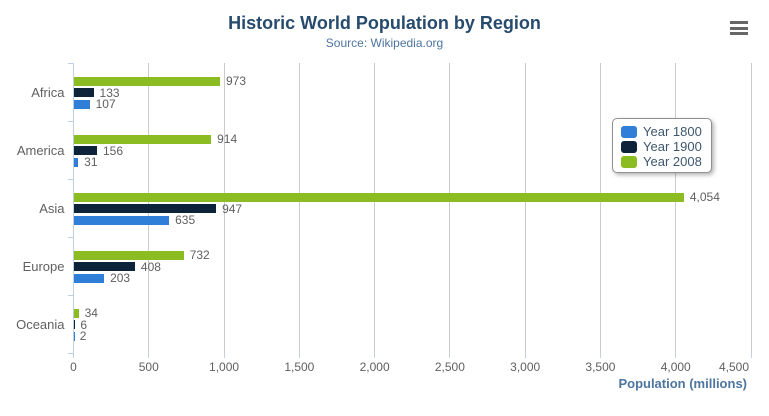 This screenshot has width=769, height=416. What do you see at coordinates (672, 161) in the screenshot?
I see `legend-item-label: Year 2008` at bounding box center [672, 161].